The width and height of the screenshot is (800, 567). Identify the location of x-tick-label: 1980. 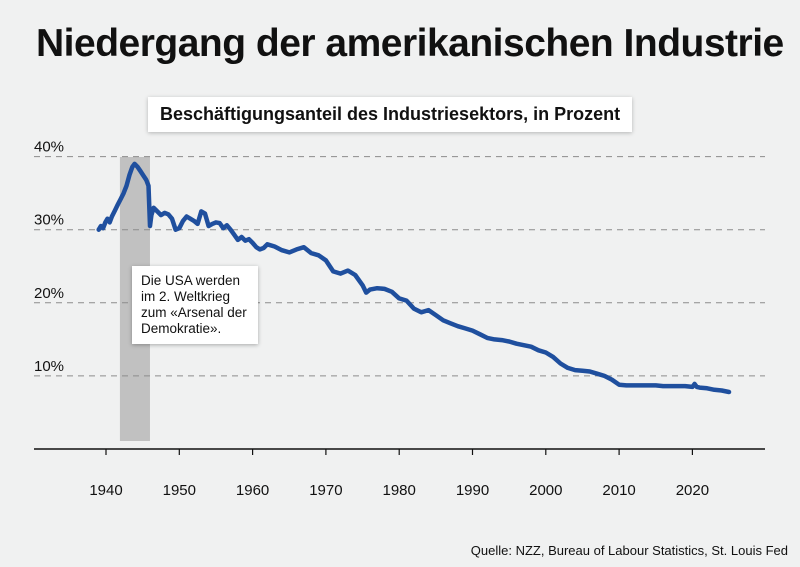
(399, 490).